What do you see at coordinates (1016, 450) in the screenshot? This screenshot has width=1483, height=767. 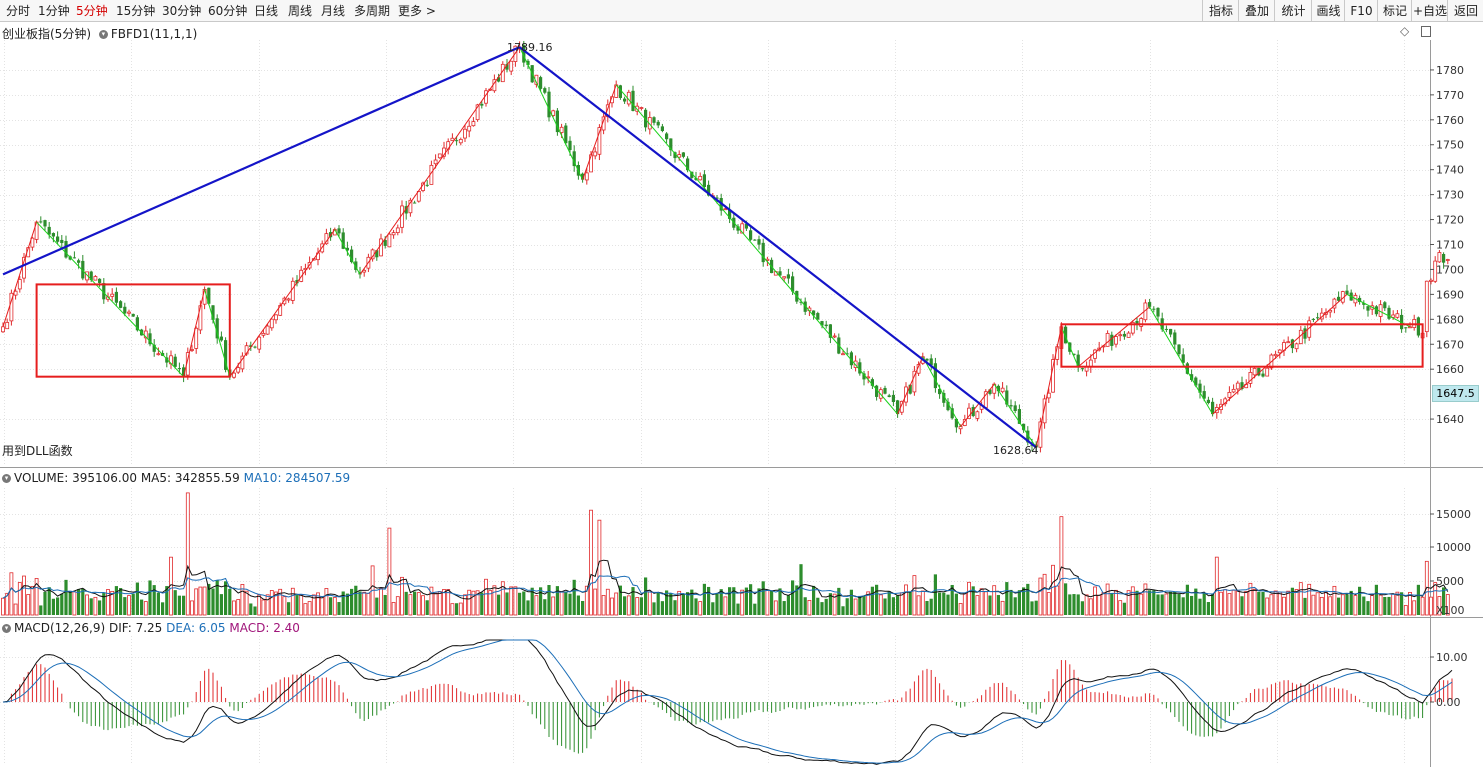 I see `low-price-label: 1628.64` at bounding box center [1016, 450].